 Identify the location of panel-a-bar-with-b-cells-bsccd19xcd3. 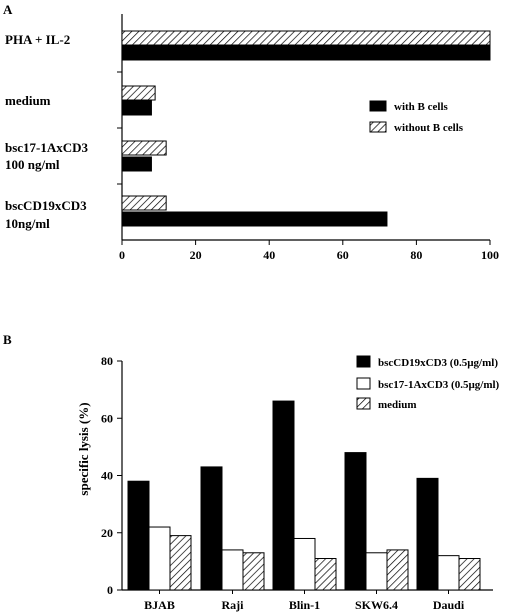
(254, 219).